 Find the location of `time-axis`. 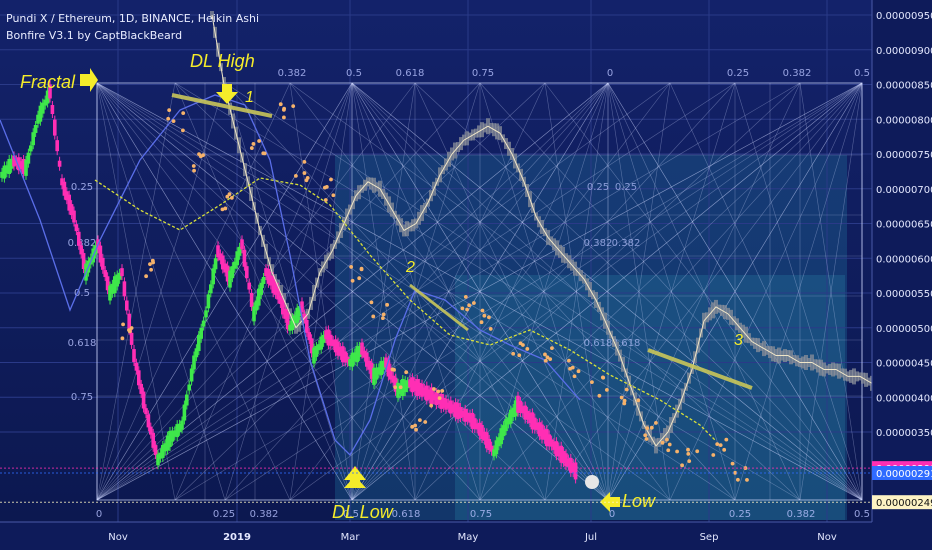

time-axis is located at coordinates (466, 536).